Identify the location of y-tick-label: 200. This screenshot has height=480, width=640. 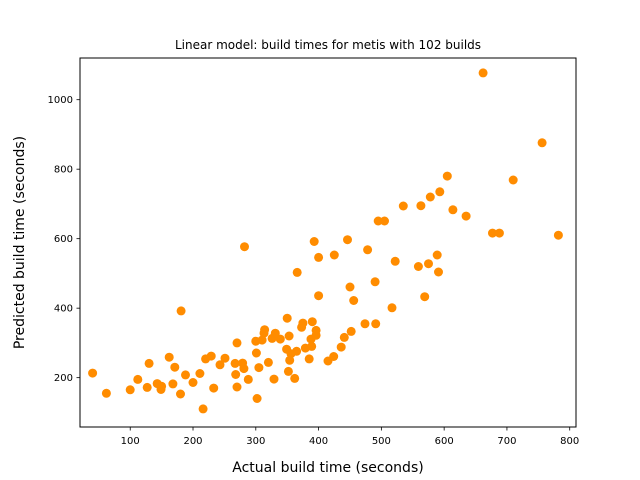
(63, 378).